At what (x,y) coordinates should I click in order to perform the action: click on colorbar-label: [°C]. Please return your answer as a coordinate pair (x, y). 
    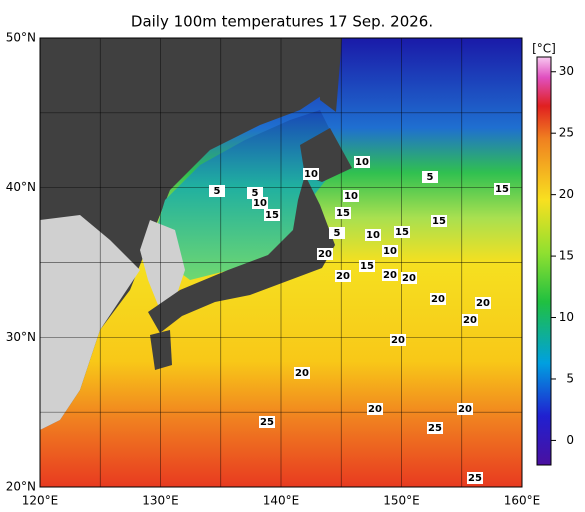
    Looking at the image, I should click on (544, 49).